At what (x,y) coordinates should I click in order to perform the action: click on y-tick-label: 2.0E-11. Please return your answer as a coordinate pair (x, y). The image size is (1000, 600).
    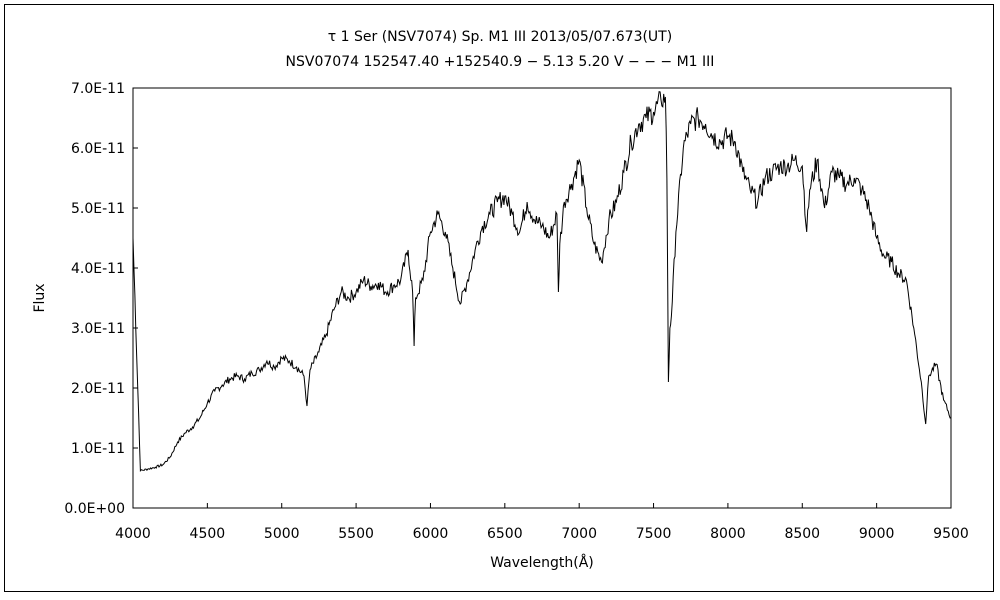
    Looking at the image, I should click on (98, 389).